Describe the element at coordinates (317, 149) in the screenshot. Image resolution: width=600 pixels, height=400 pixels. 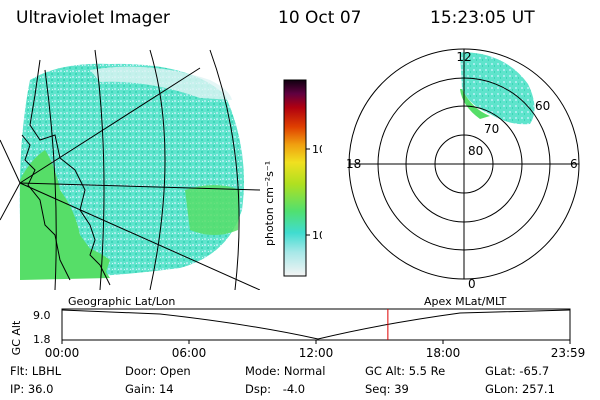
I see `colorbar-tick-100: 100` at that location.